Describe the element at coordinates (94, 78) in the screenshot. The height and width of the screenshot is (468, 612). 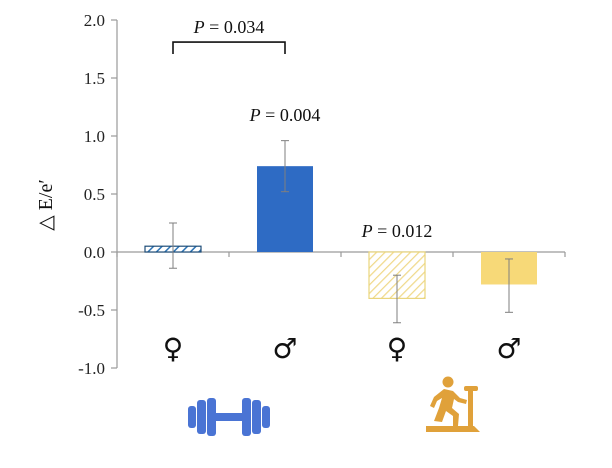
I see `y-tick-label: 1.5` at that location.